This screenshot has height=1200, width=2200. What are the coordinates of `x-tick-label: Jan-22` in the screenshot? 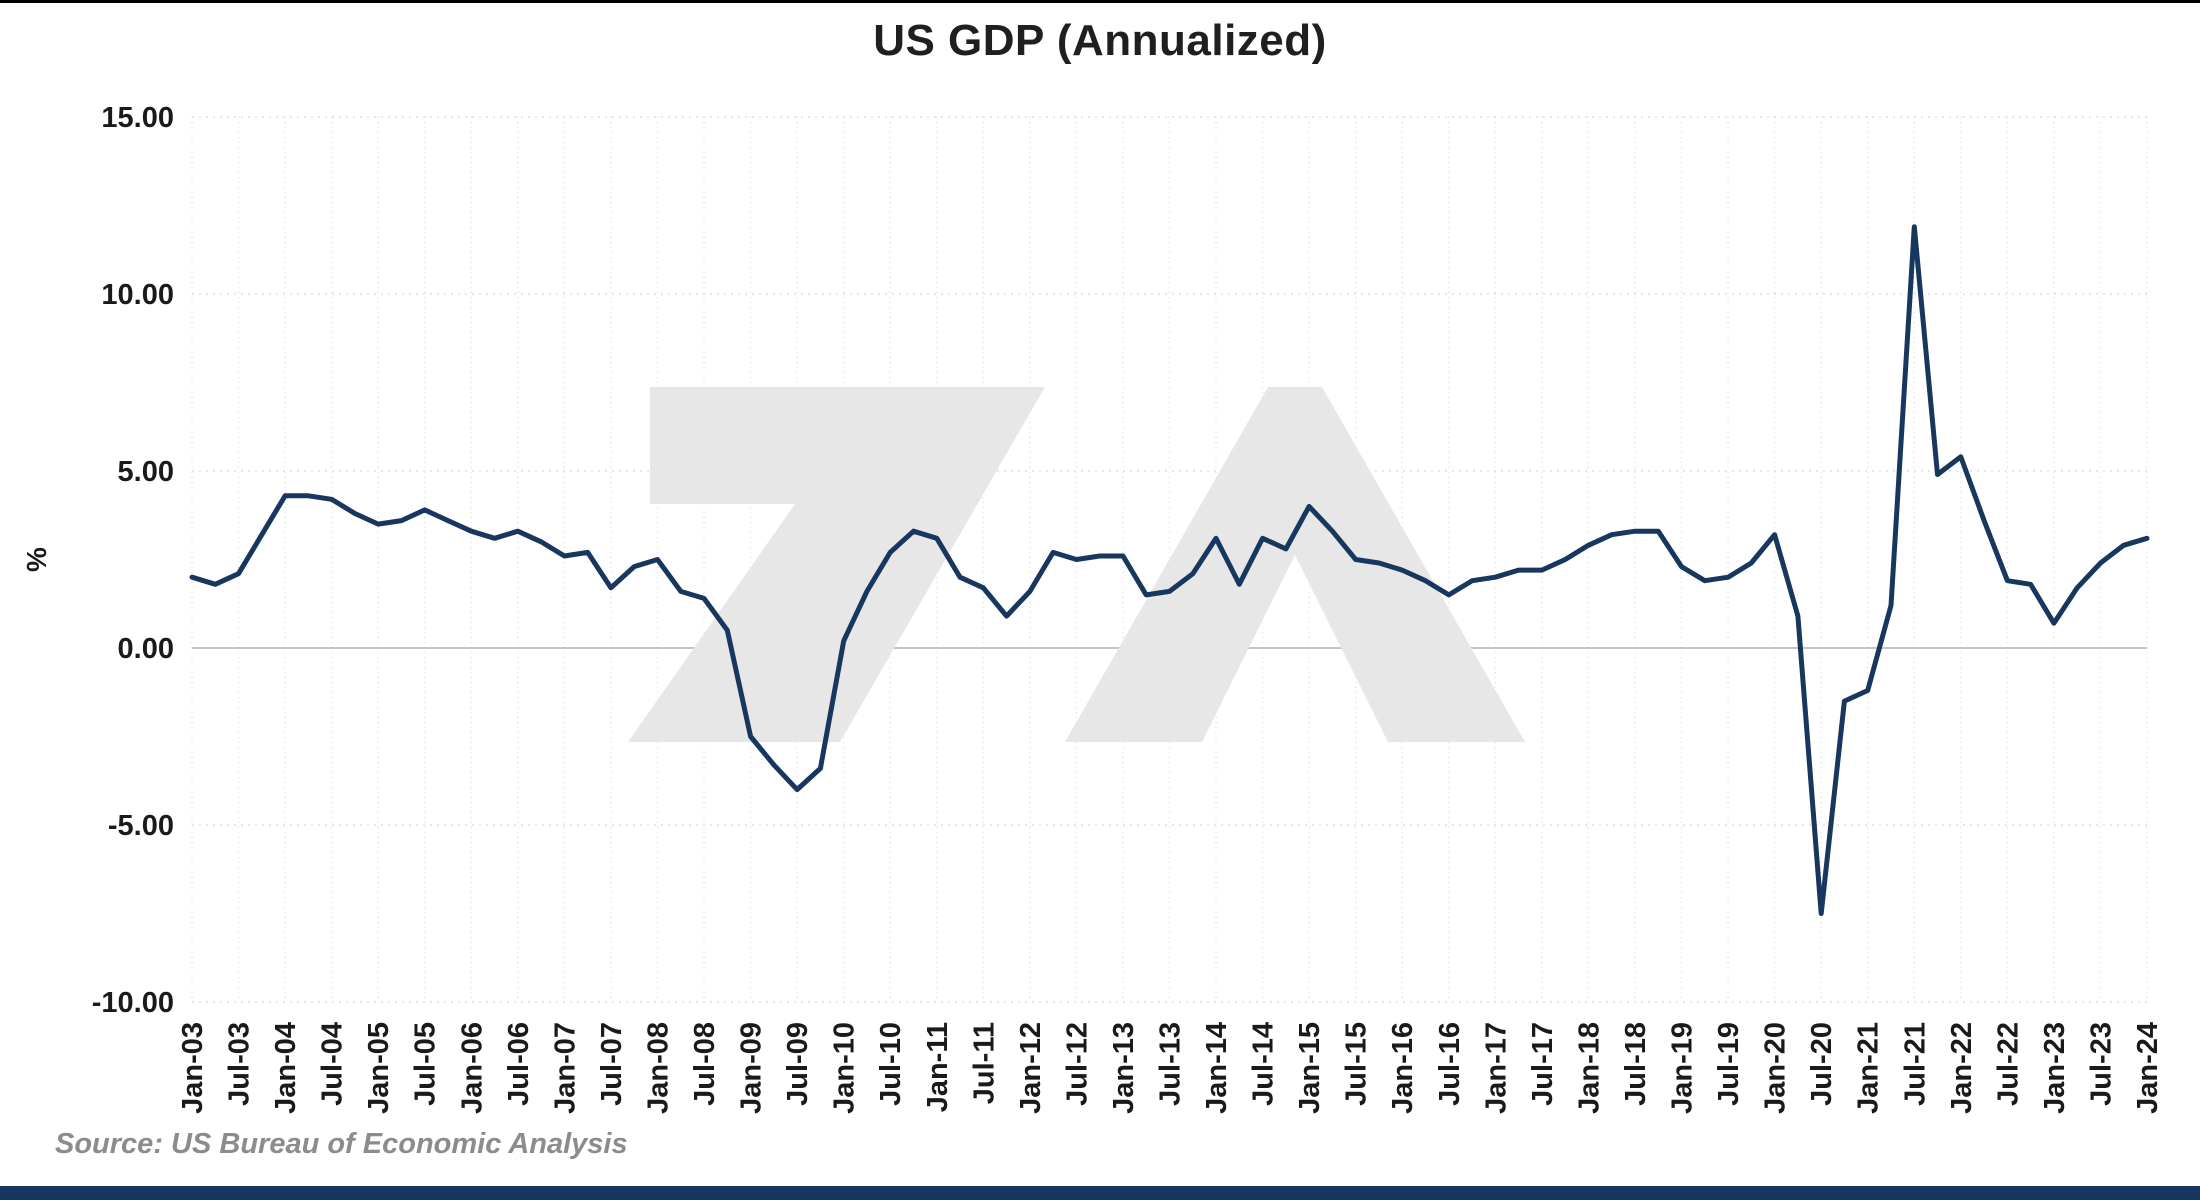 It's located at (1962, 1068).